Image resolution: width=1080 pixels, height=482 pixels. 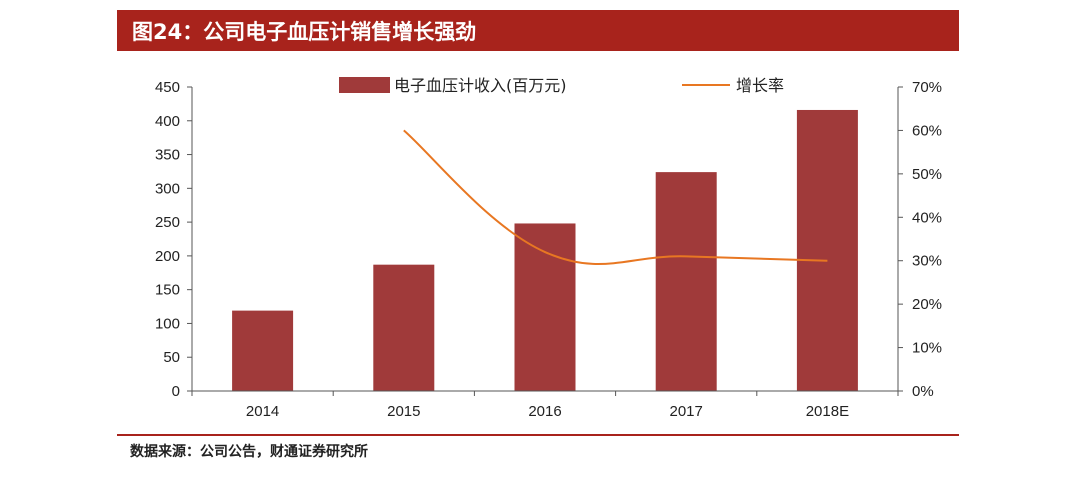 What do you see at coordinates (176, 391) in the screenshot?
I see `left-tick-label: 0` at bounding box center [176, 391].